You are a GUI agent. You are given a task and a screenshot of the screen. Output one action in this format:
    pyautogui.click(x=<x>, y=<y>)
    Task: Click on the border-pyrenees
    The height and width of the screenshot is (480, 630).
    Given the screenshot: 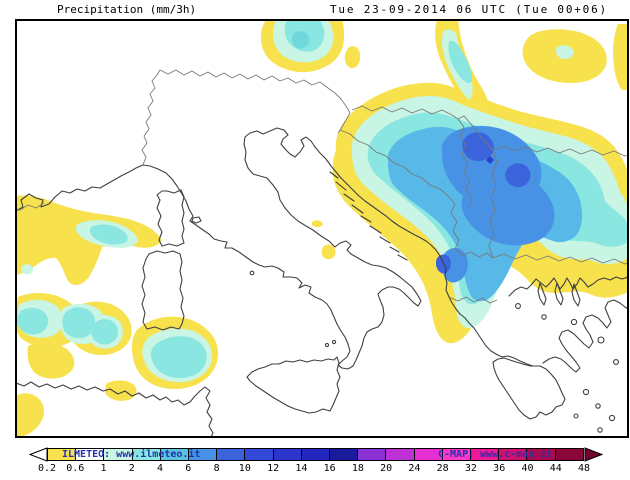 What is the action you would take?
    pyautogui.click(x=31, y=206)
    